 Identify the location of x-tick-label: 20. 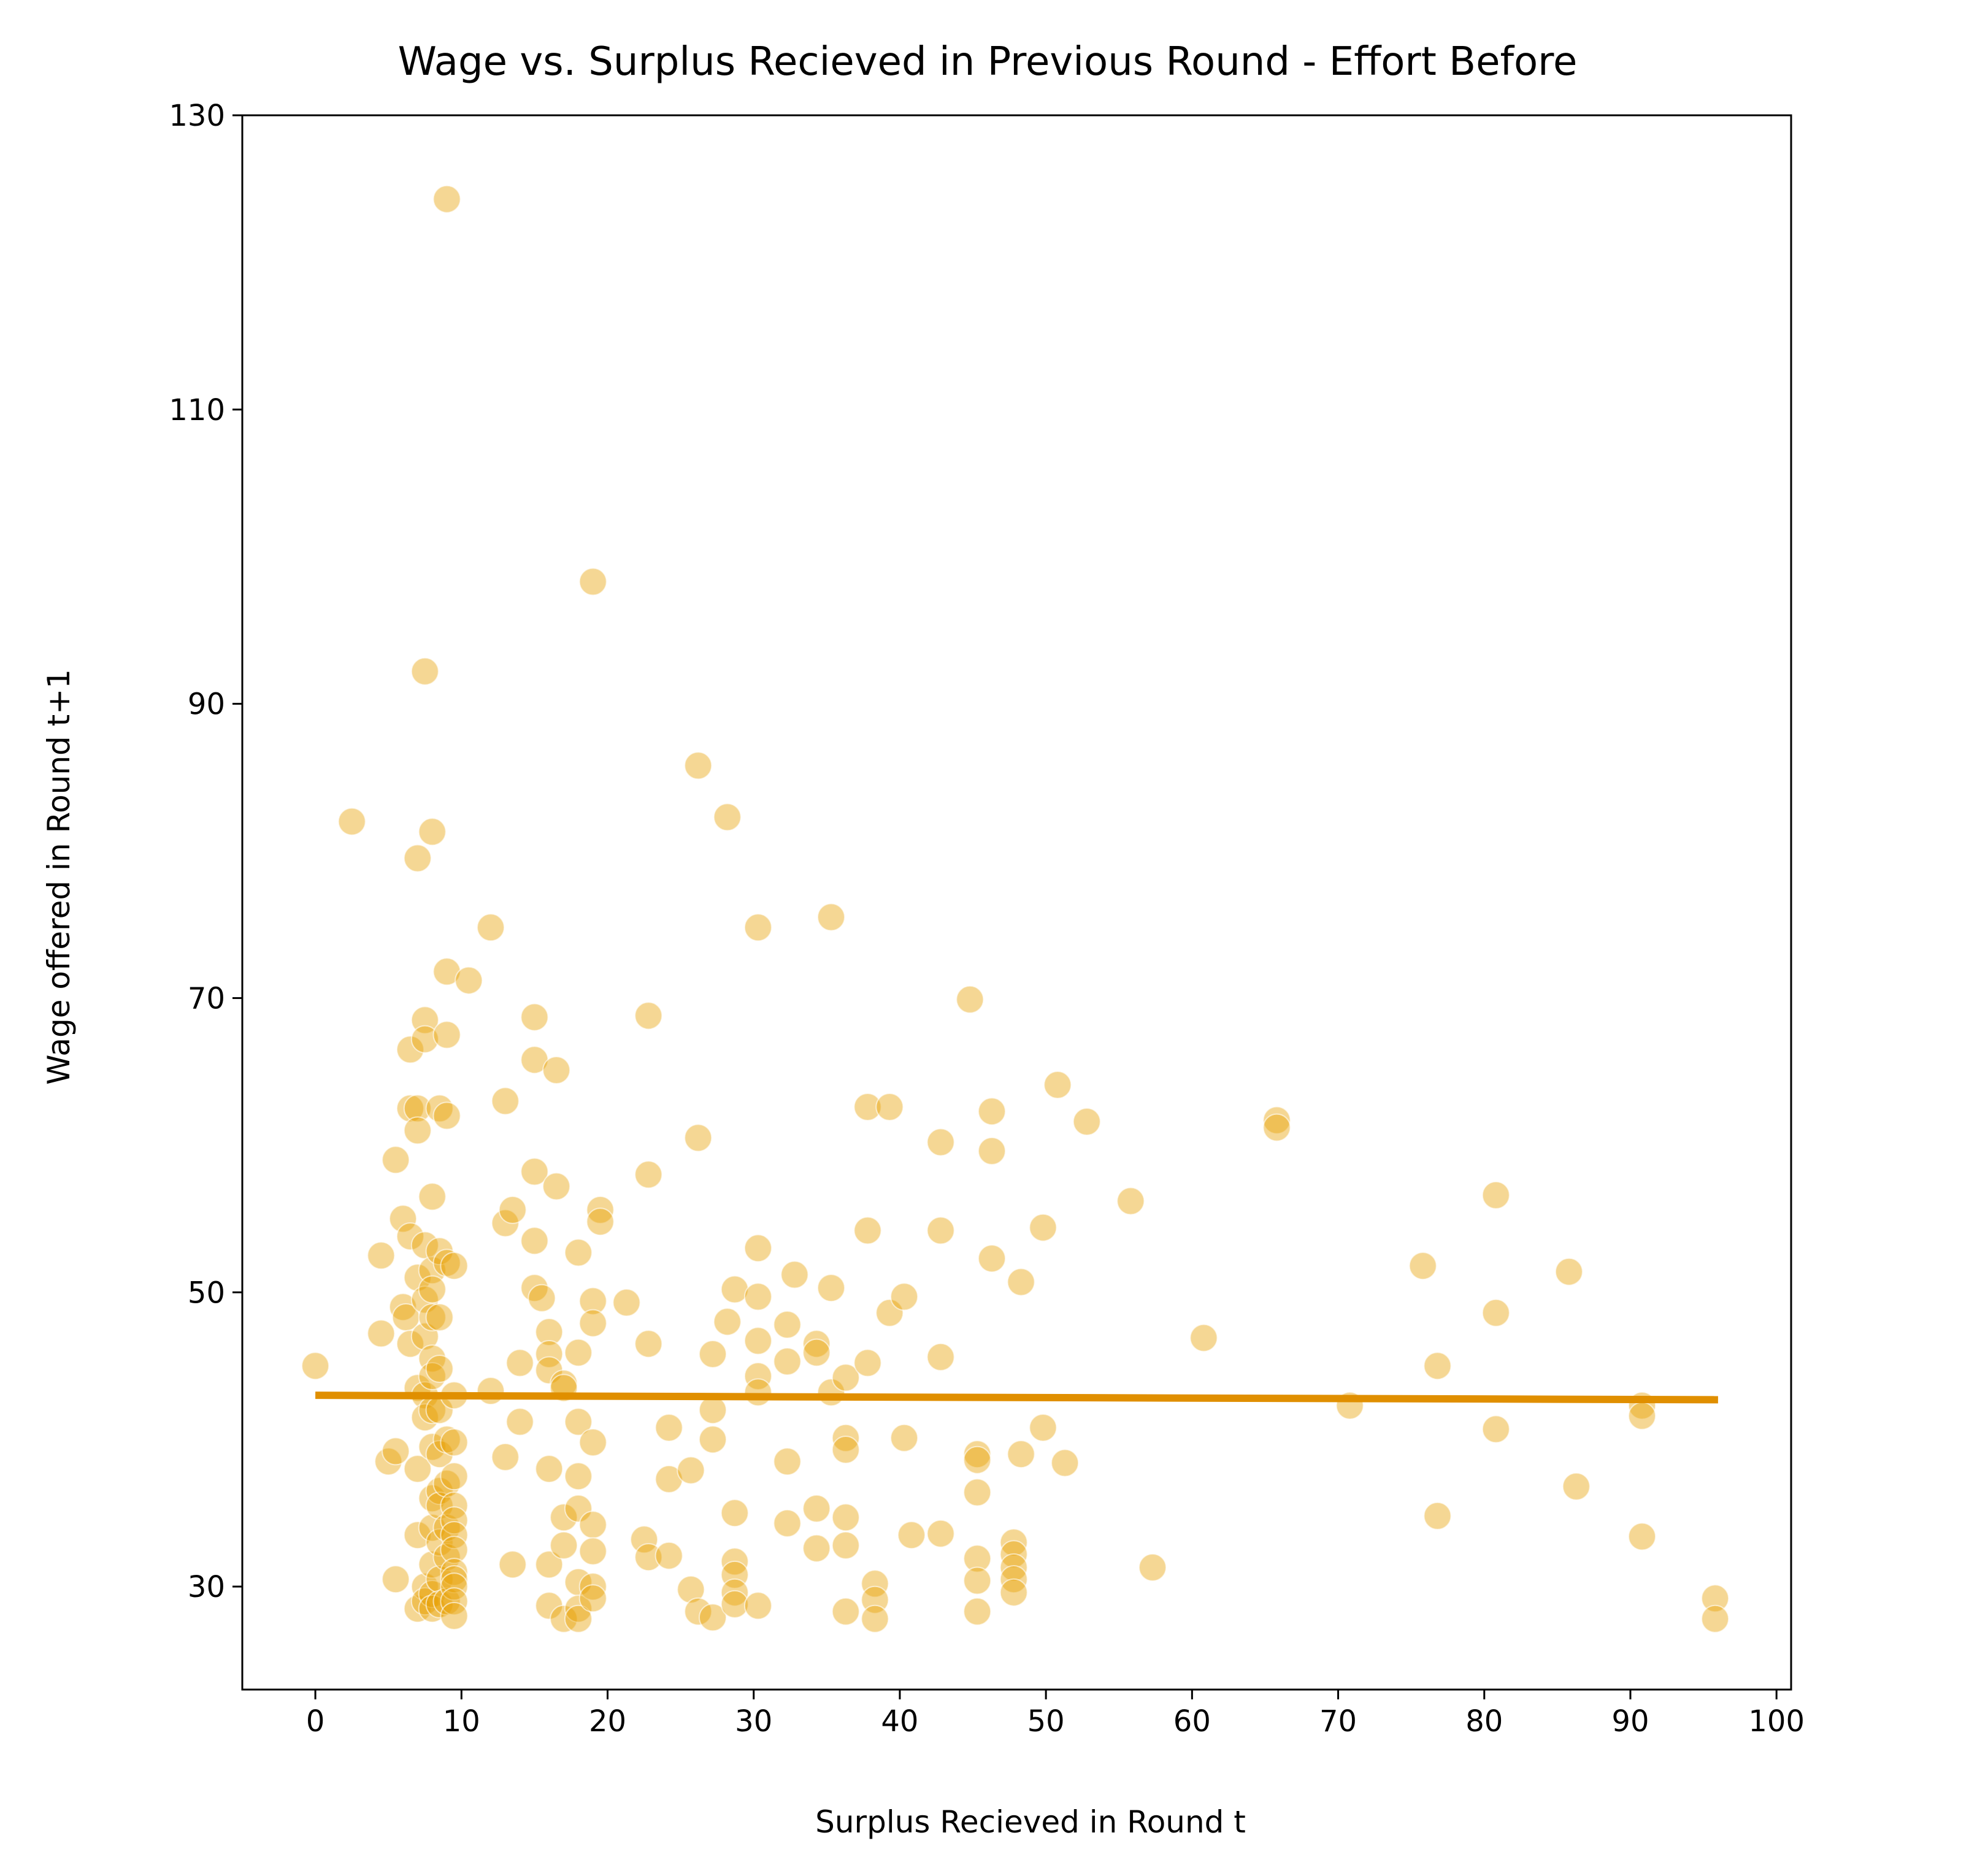
(607, 1722).